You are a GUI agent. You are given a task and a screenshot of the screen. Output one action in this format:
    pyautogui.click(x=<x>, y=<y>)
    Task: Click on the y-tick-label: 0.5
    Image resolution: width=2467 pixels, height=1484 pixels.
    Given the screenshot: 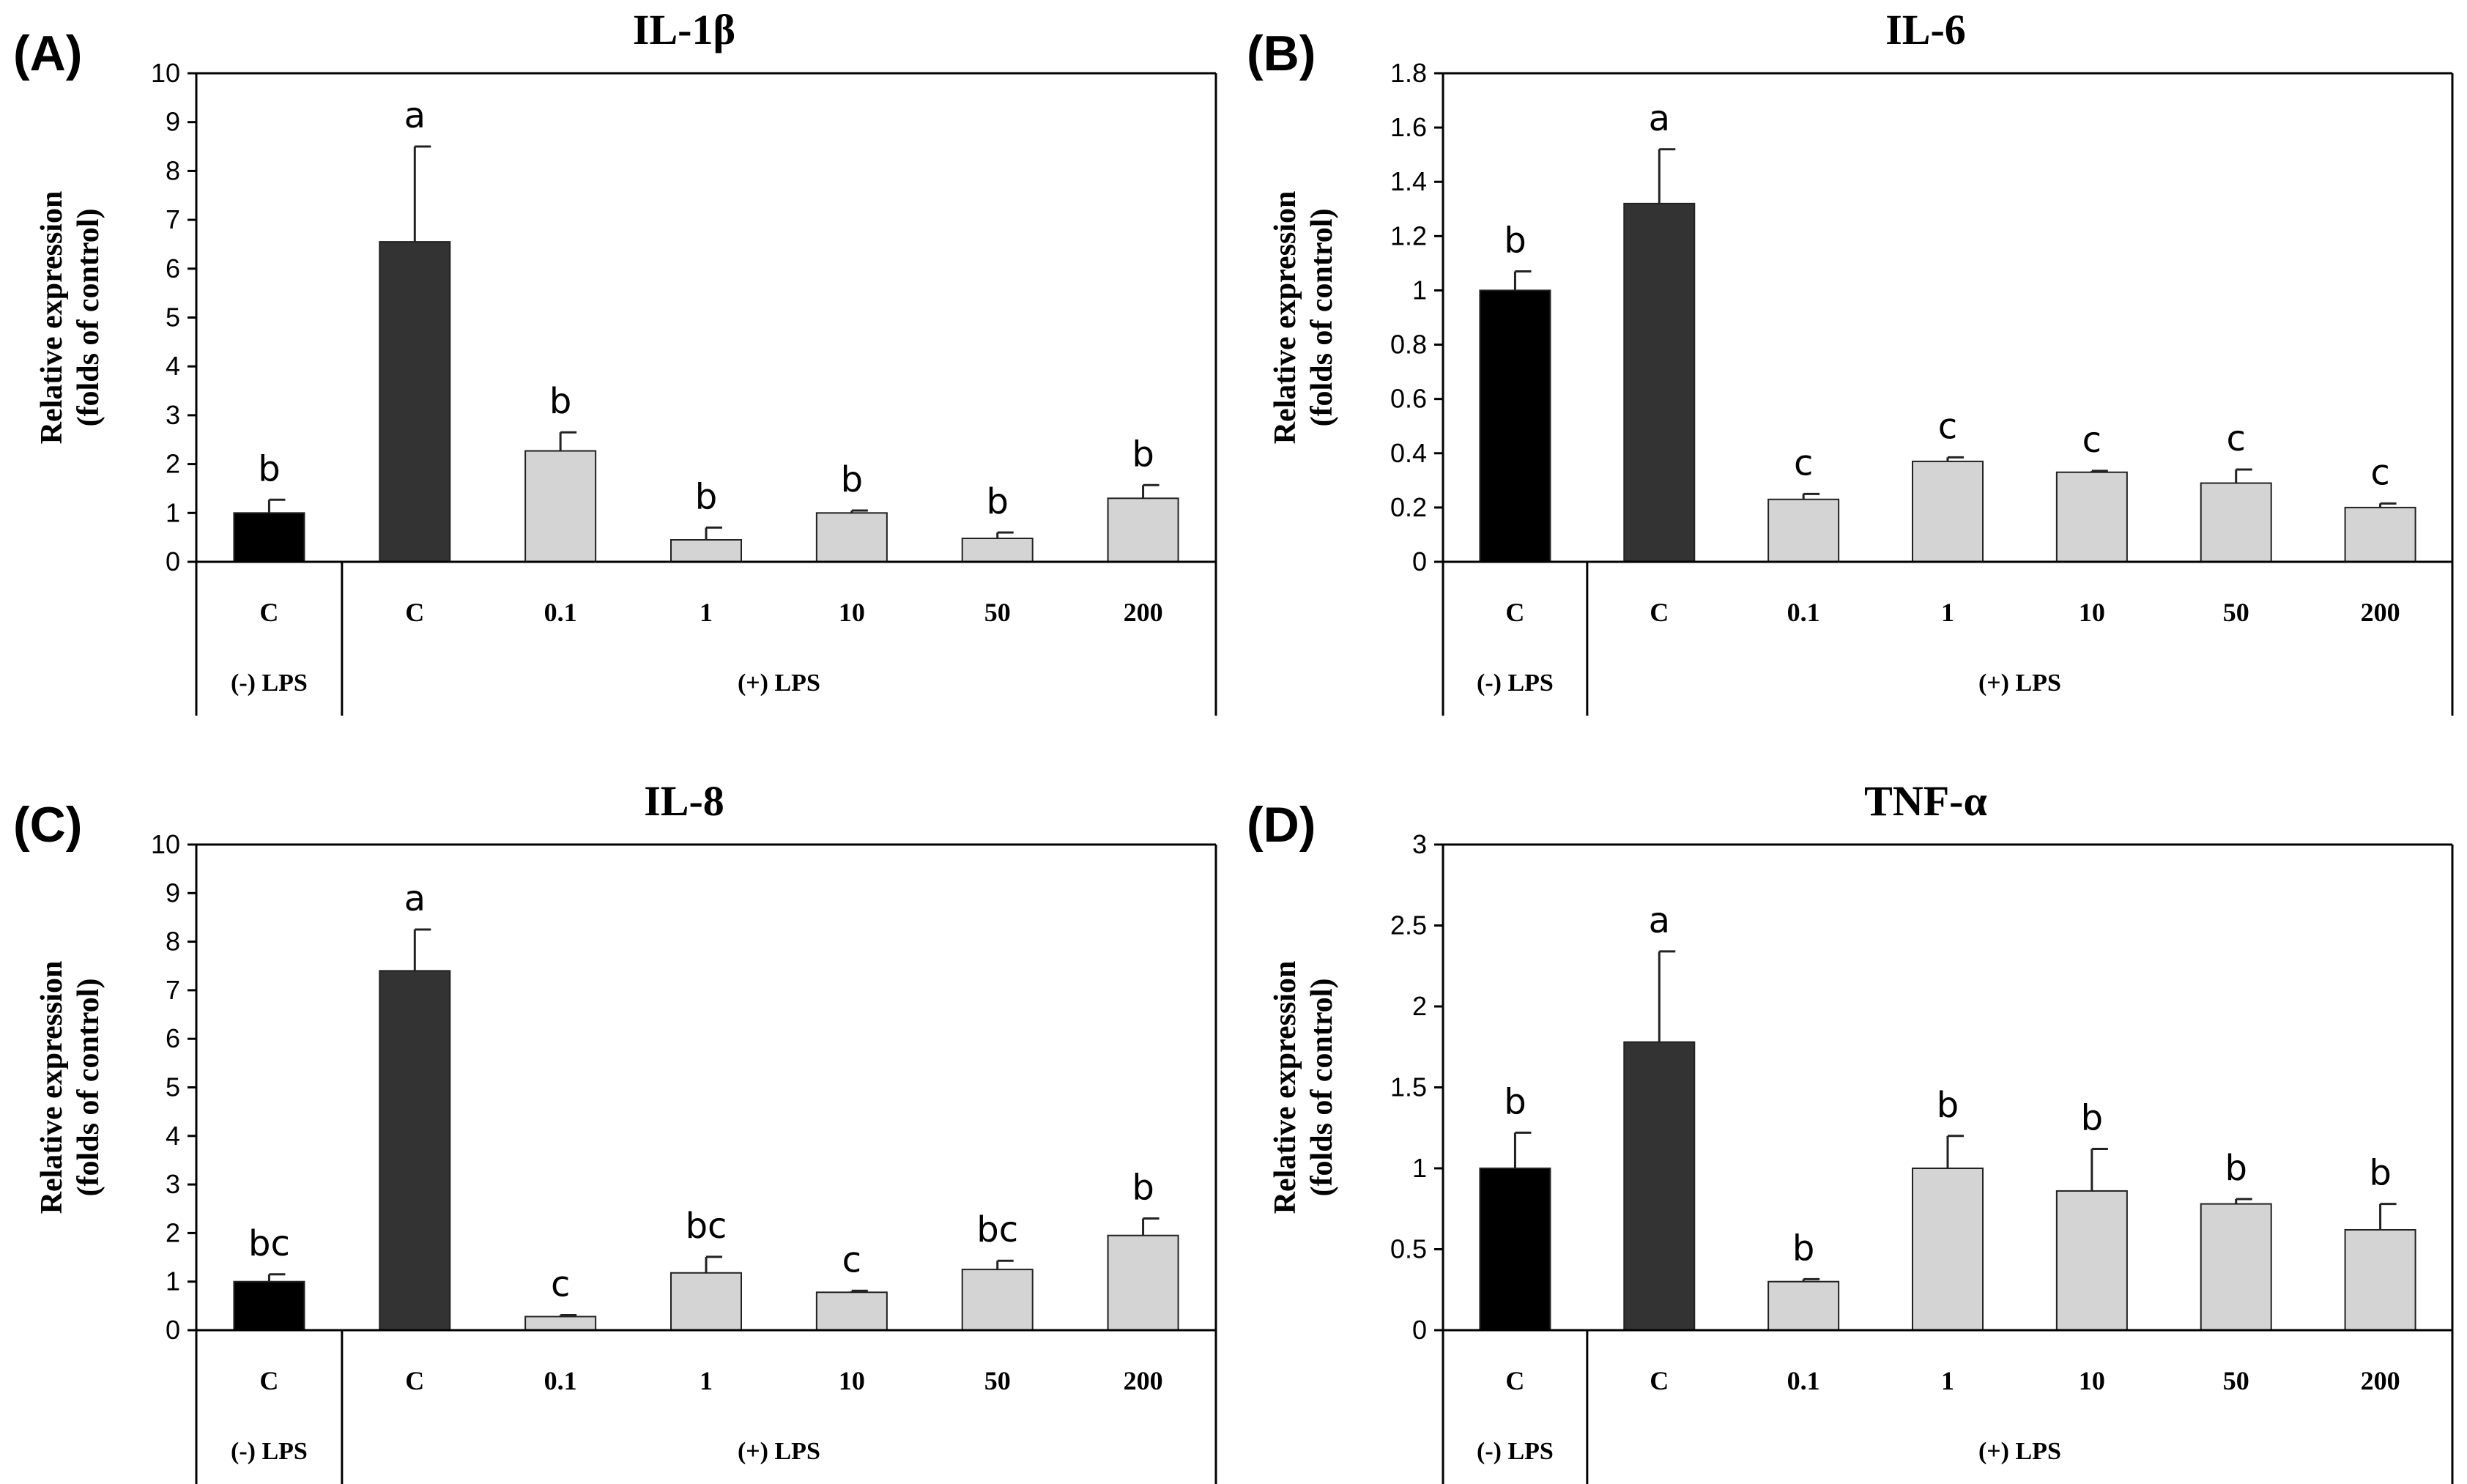 What is the action you would take?
    pyautogui.click(x=1408, y=1249)
    